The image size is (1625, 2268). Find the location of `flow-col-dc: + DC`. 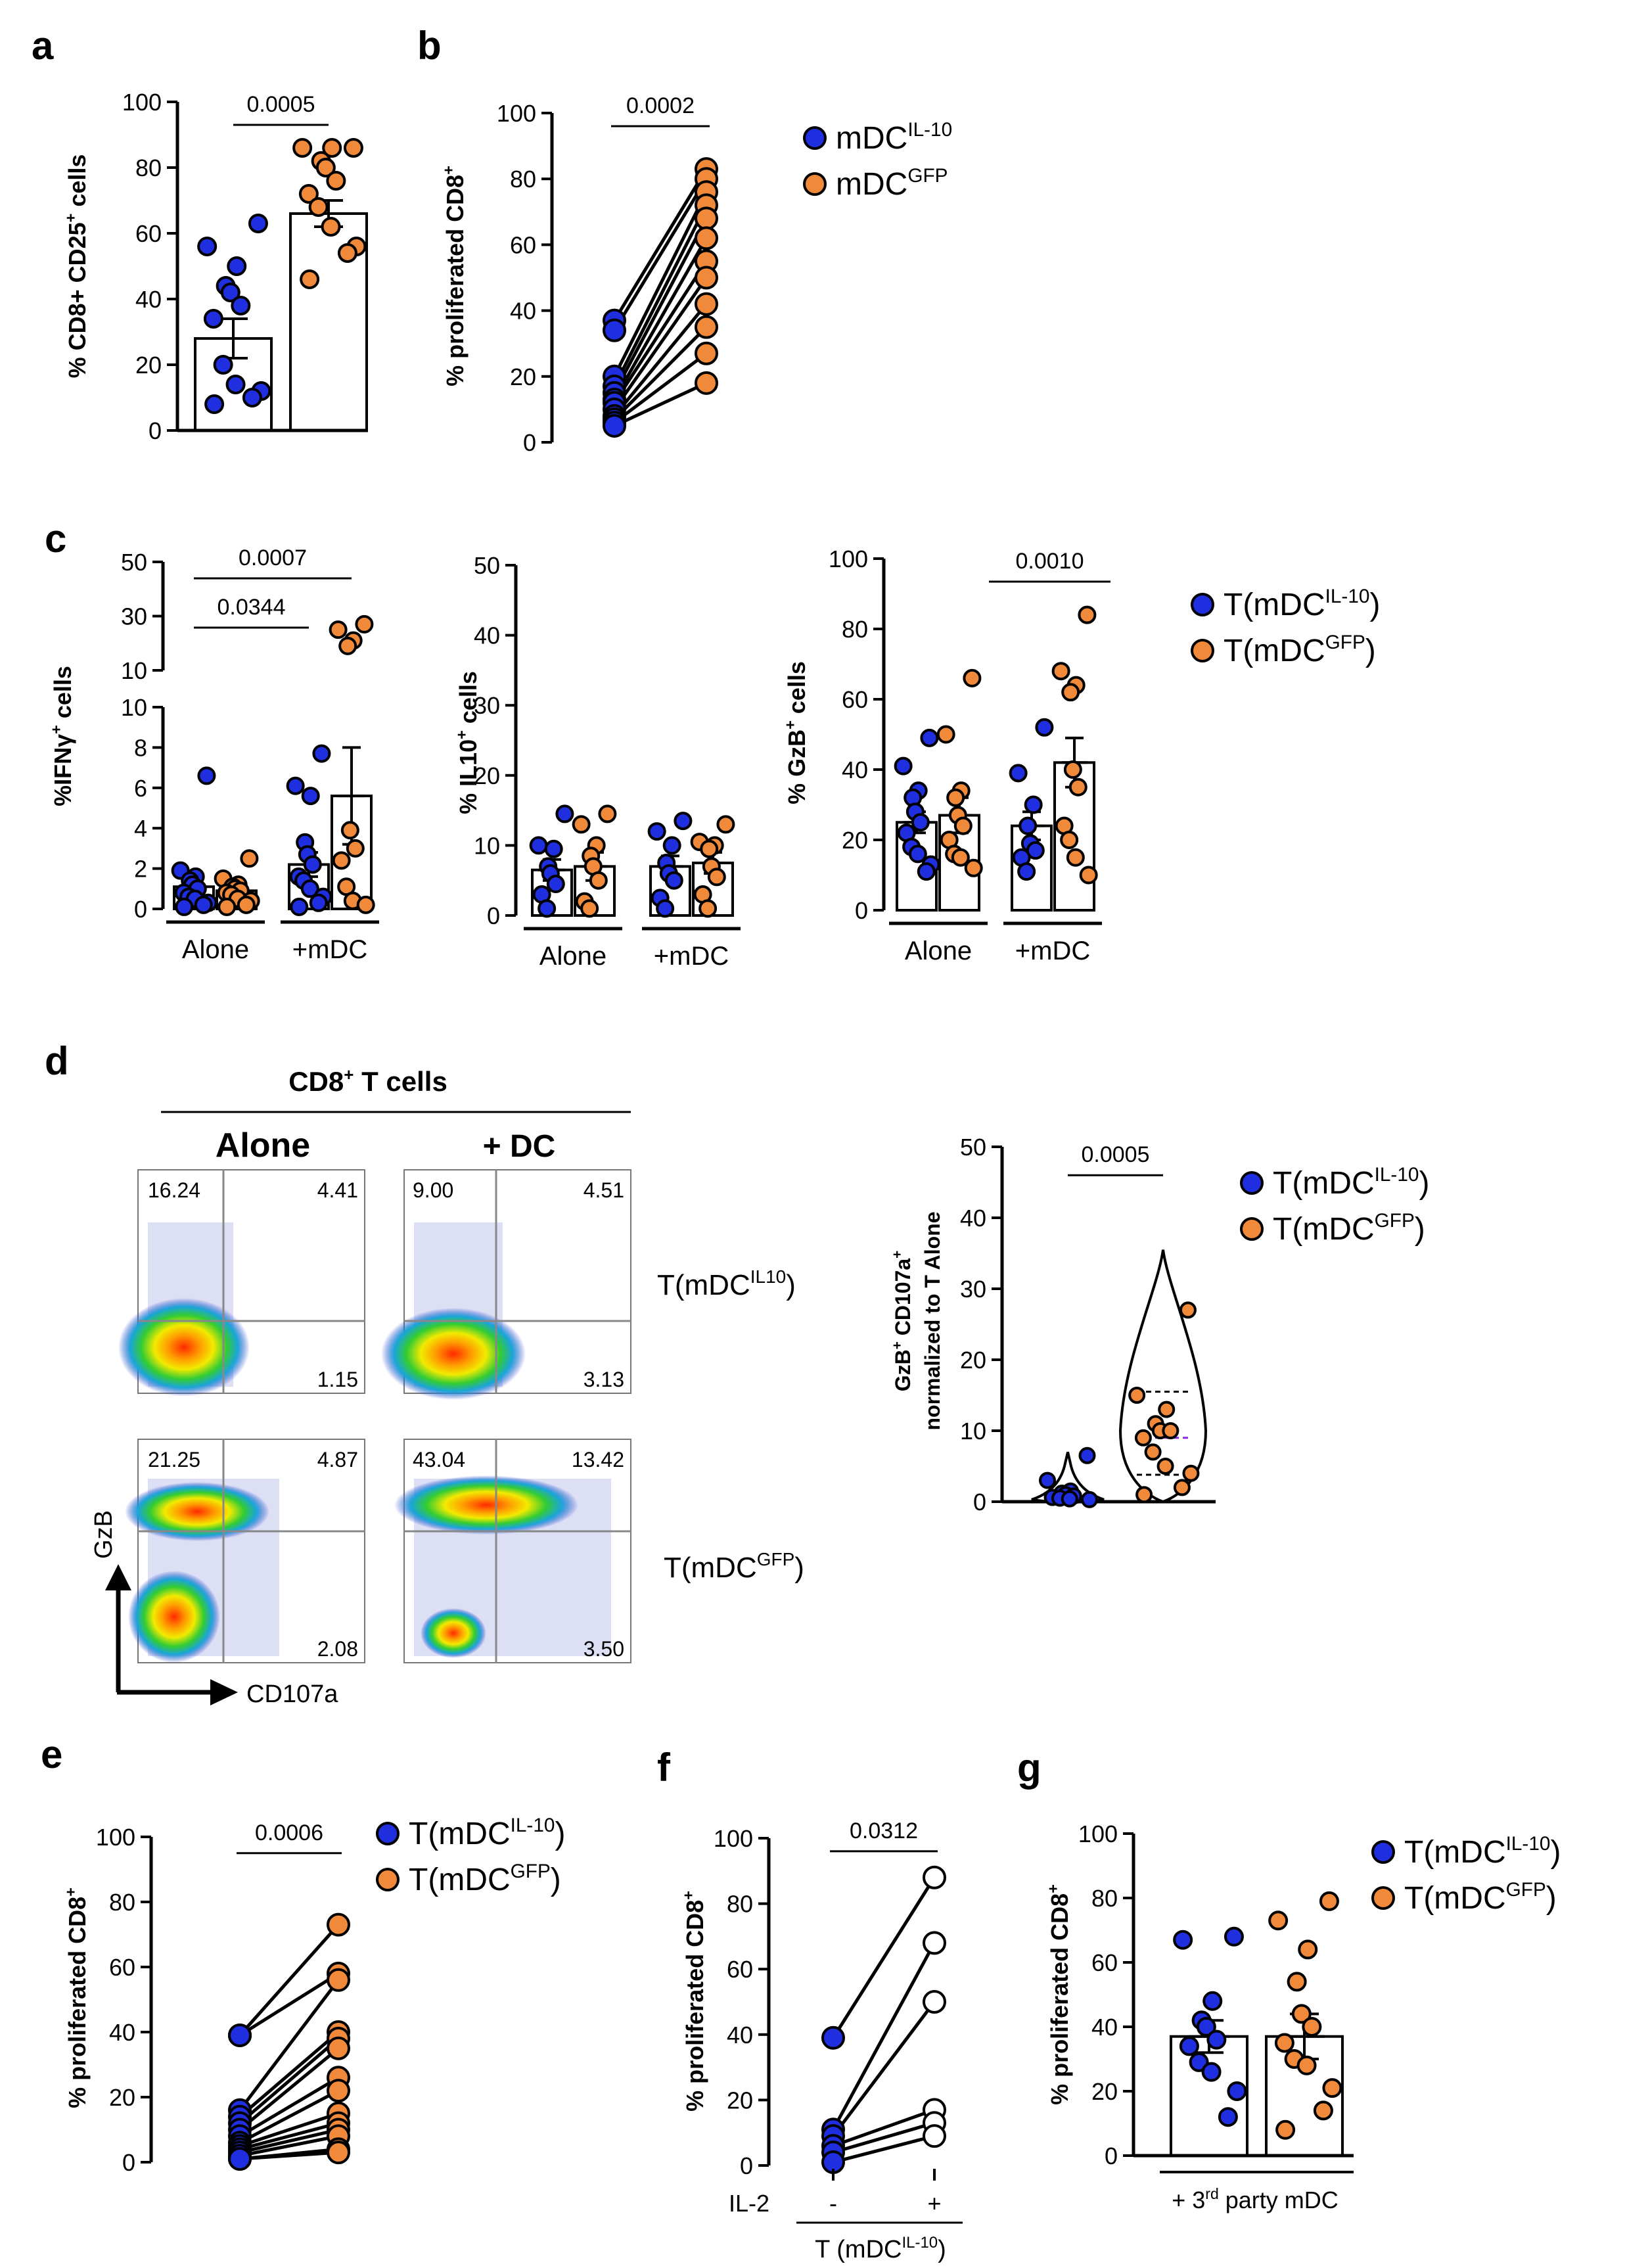

flow-col-dc: + DC is located at coordinates (519, 1147).